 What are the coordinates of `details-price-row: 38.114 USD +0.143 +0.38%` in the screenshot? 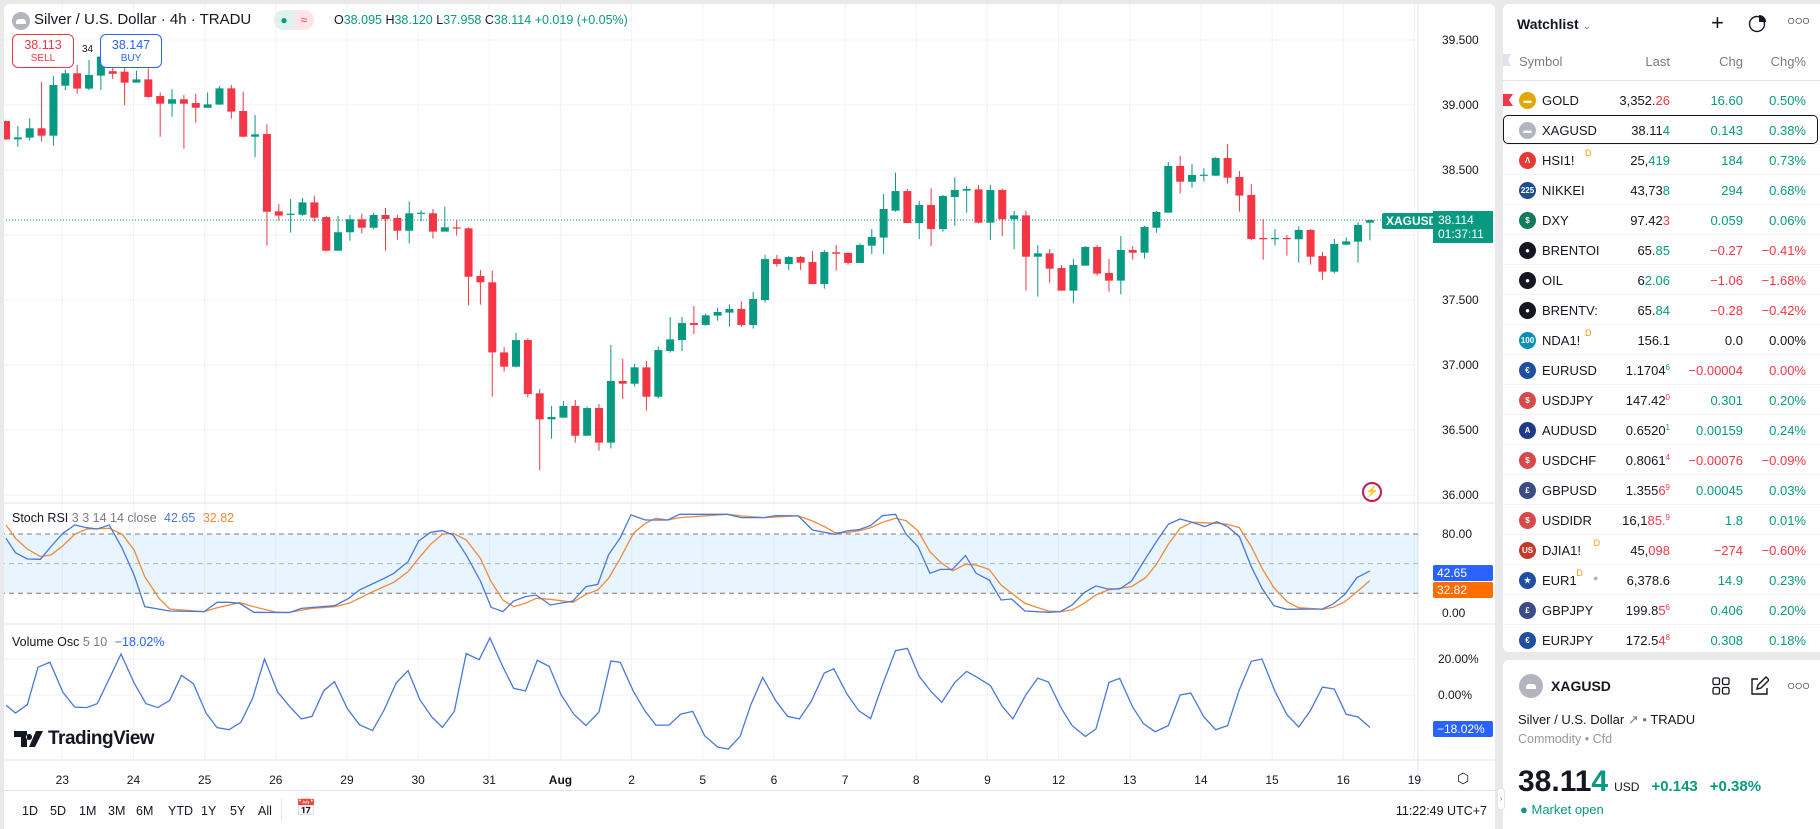 It's located at (1639, 782).